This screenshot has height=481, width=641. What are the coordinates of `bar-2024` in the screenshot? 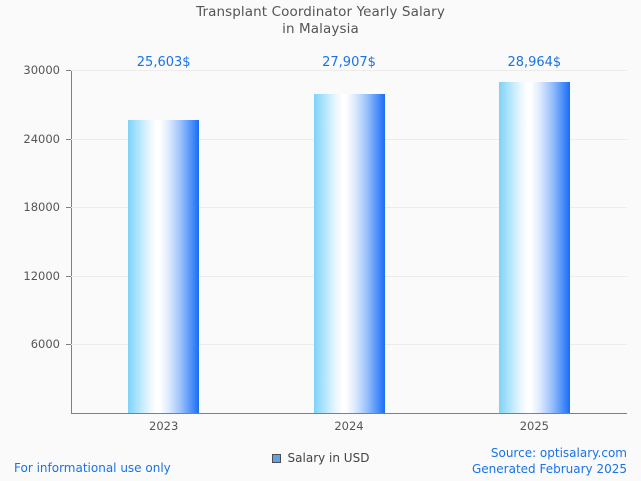 It's located at (349, 253).